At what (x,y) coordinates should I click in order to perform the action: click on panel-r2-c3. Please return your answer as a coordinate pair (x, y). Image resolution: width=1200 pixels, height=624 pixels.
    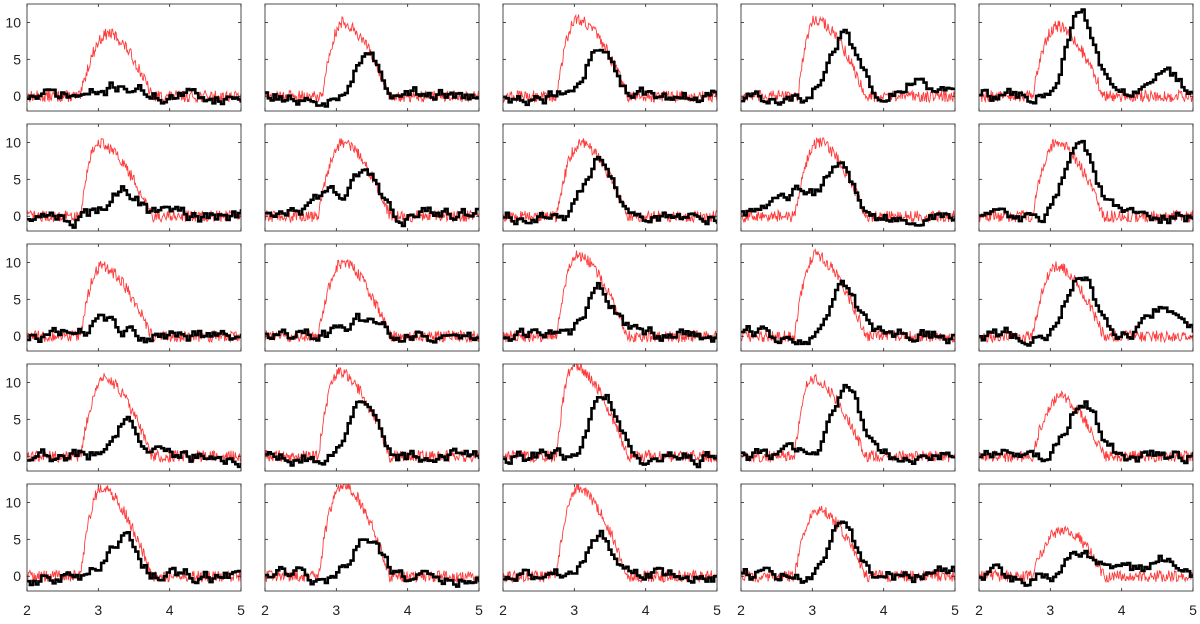
    Looking at the image, I should click on (610, 177).